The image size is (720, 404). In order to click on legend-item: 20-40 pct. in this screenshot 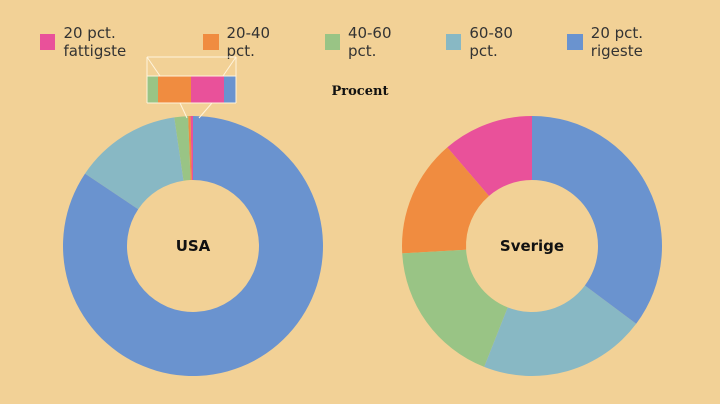, I will do `click(251, 42)`.